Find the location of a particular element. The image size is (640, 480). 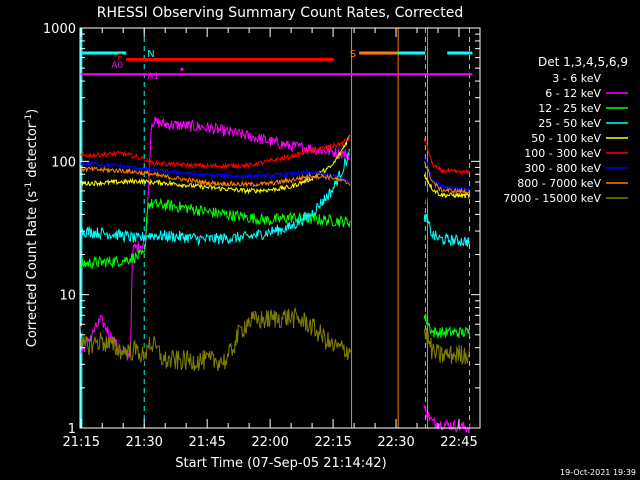

legend-label-8: 7000 - 15000 keV is located at coordinates (552, 198).